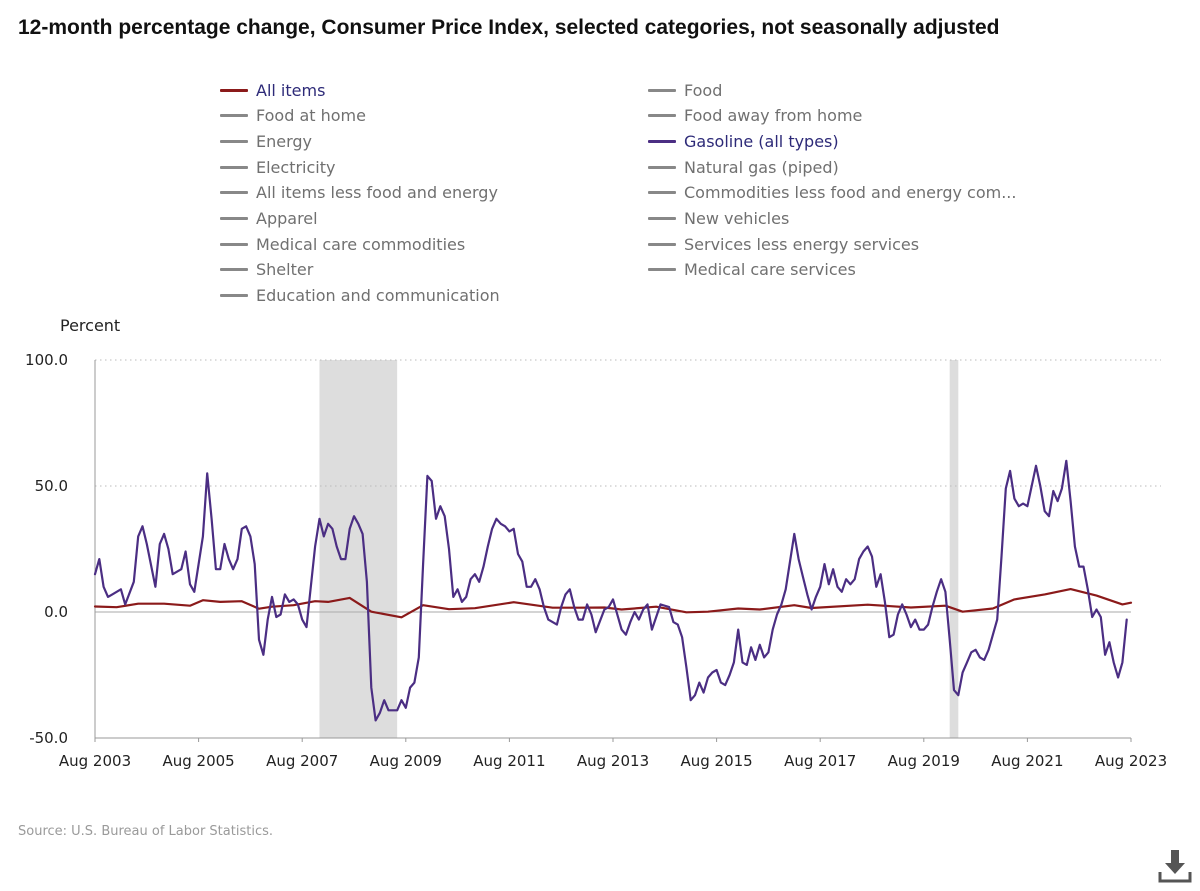  I want to click on legend-item: Services less energy services, so click(783, 244).